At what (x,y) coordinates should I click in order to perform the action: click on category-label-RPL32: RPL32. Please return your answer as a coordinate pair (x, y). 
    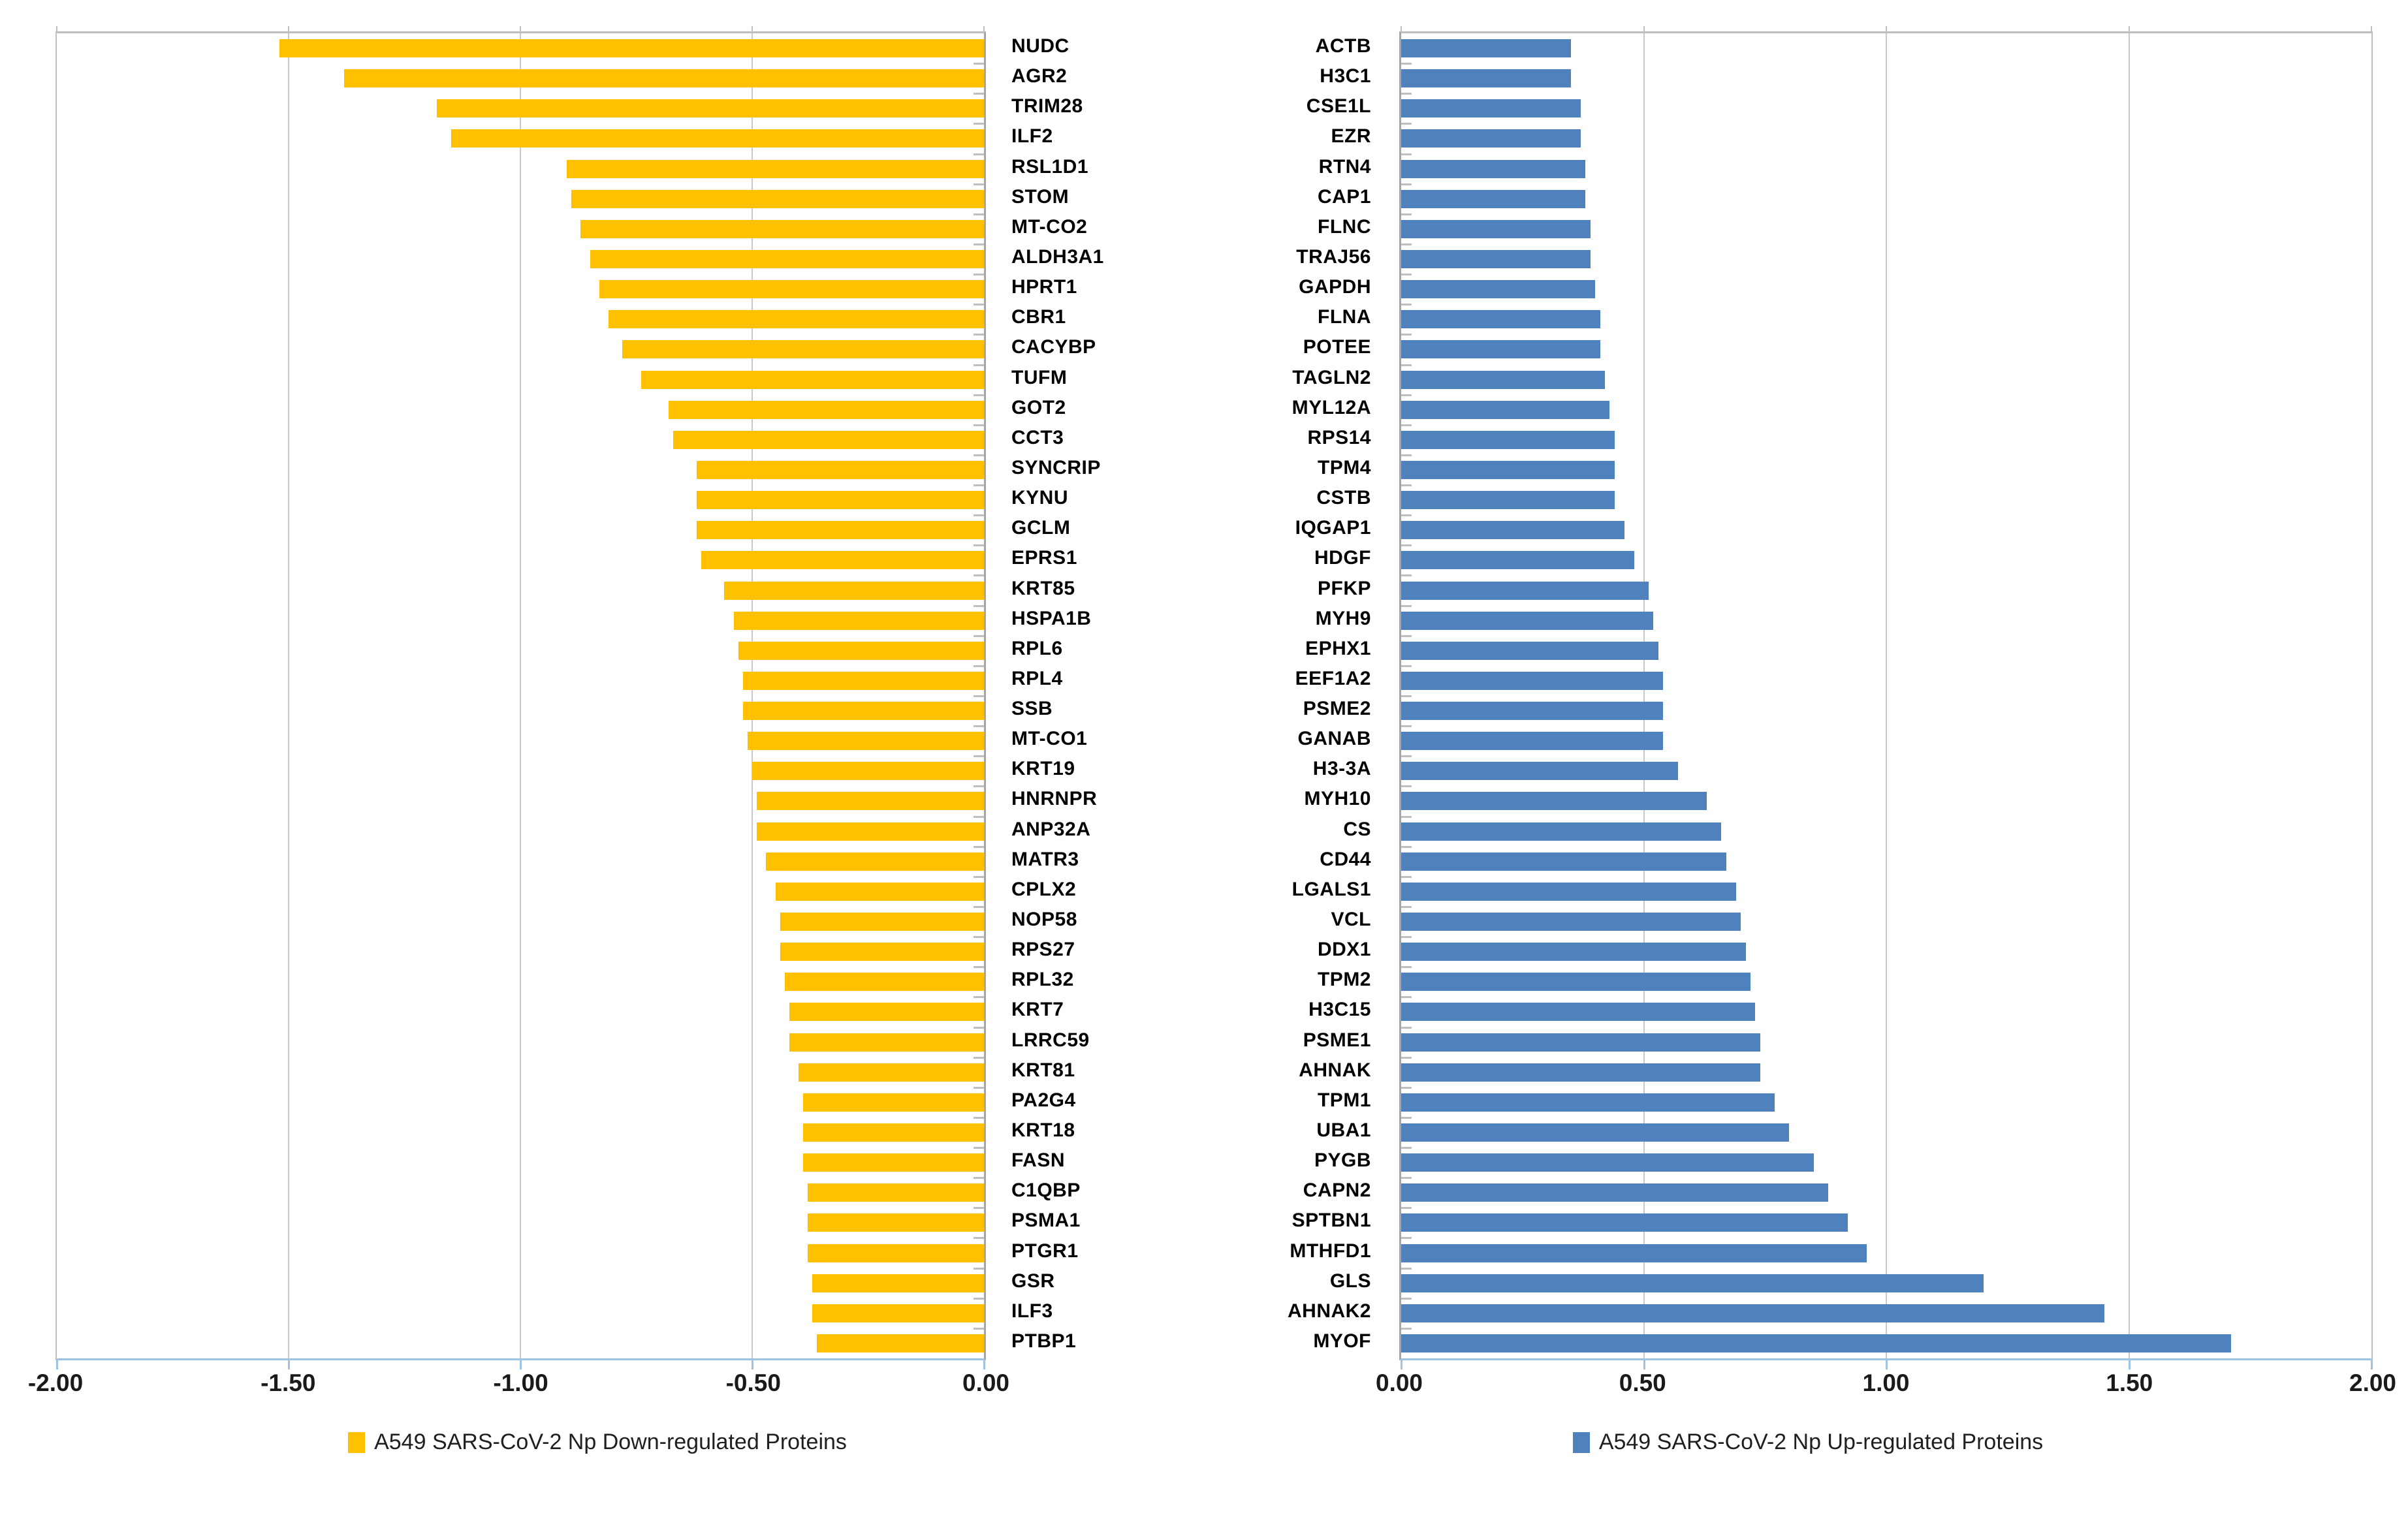
    Looking at the image, I should click on (1042, 980).